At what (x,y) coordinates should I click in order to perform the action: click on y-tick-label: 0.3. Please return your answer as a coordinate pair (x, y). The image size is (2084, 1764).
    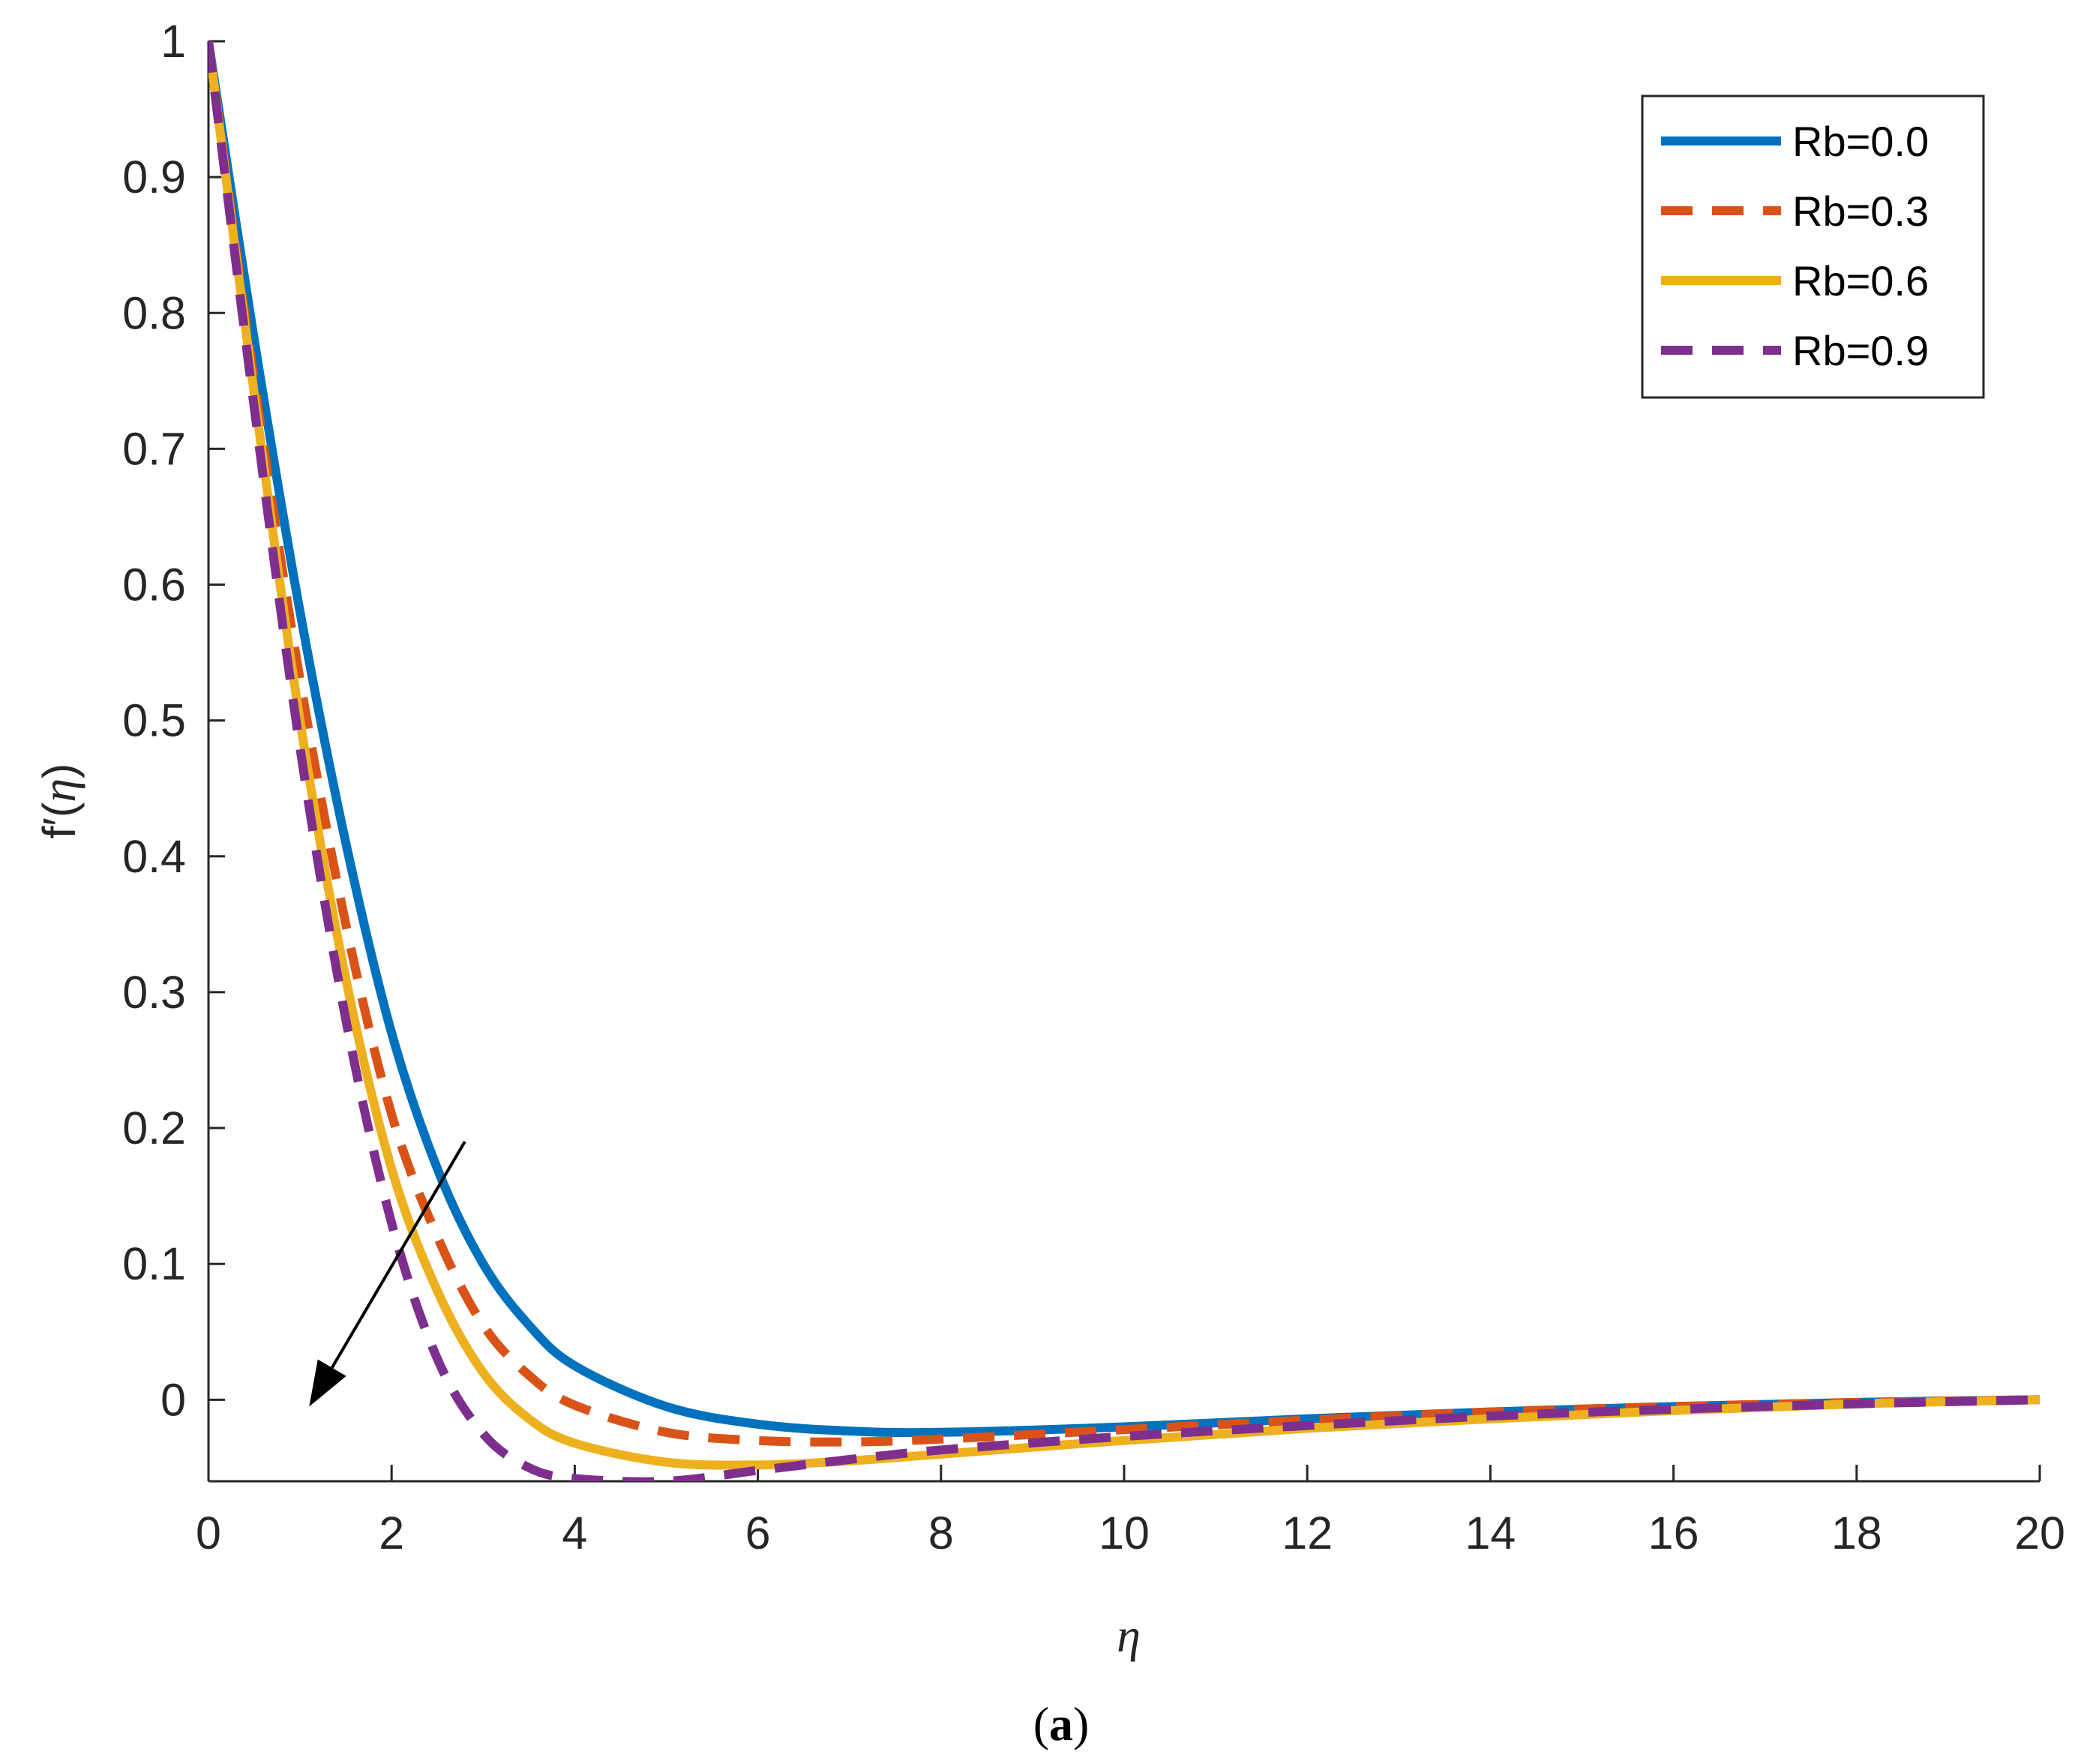
    Looking at the image, I should click on (154, 992).